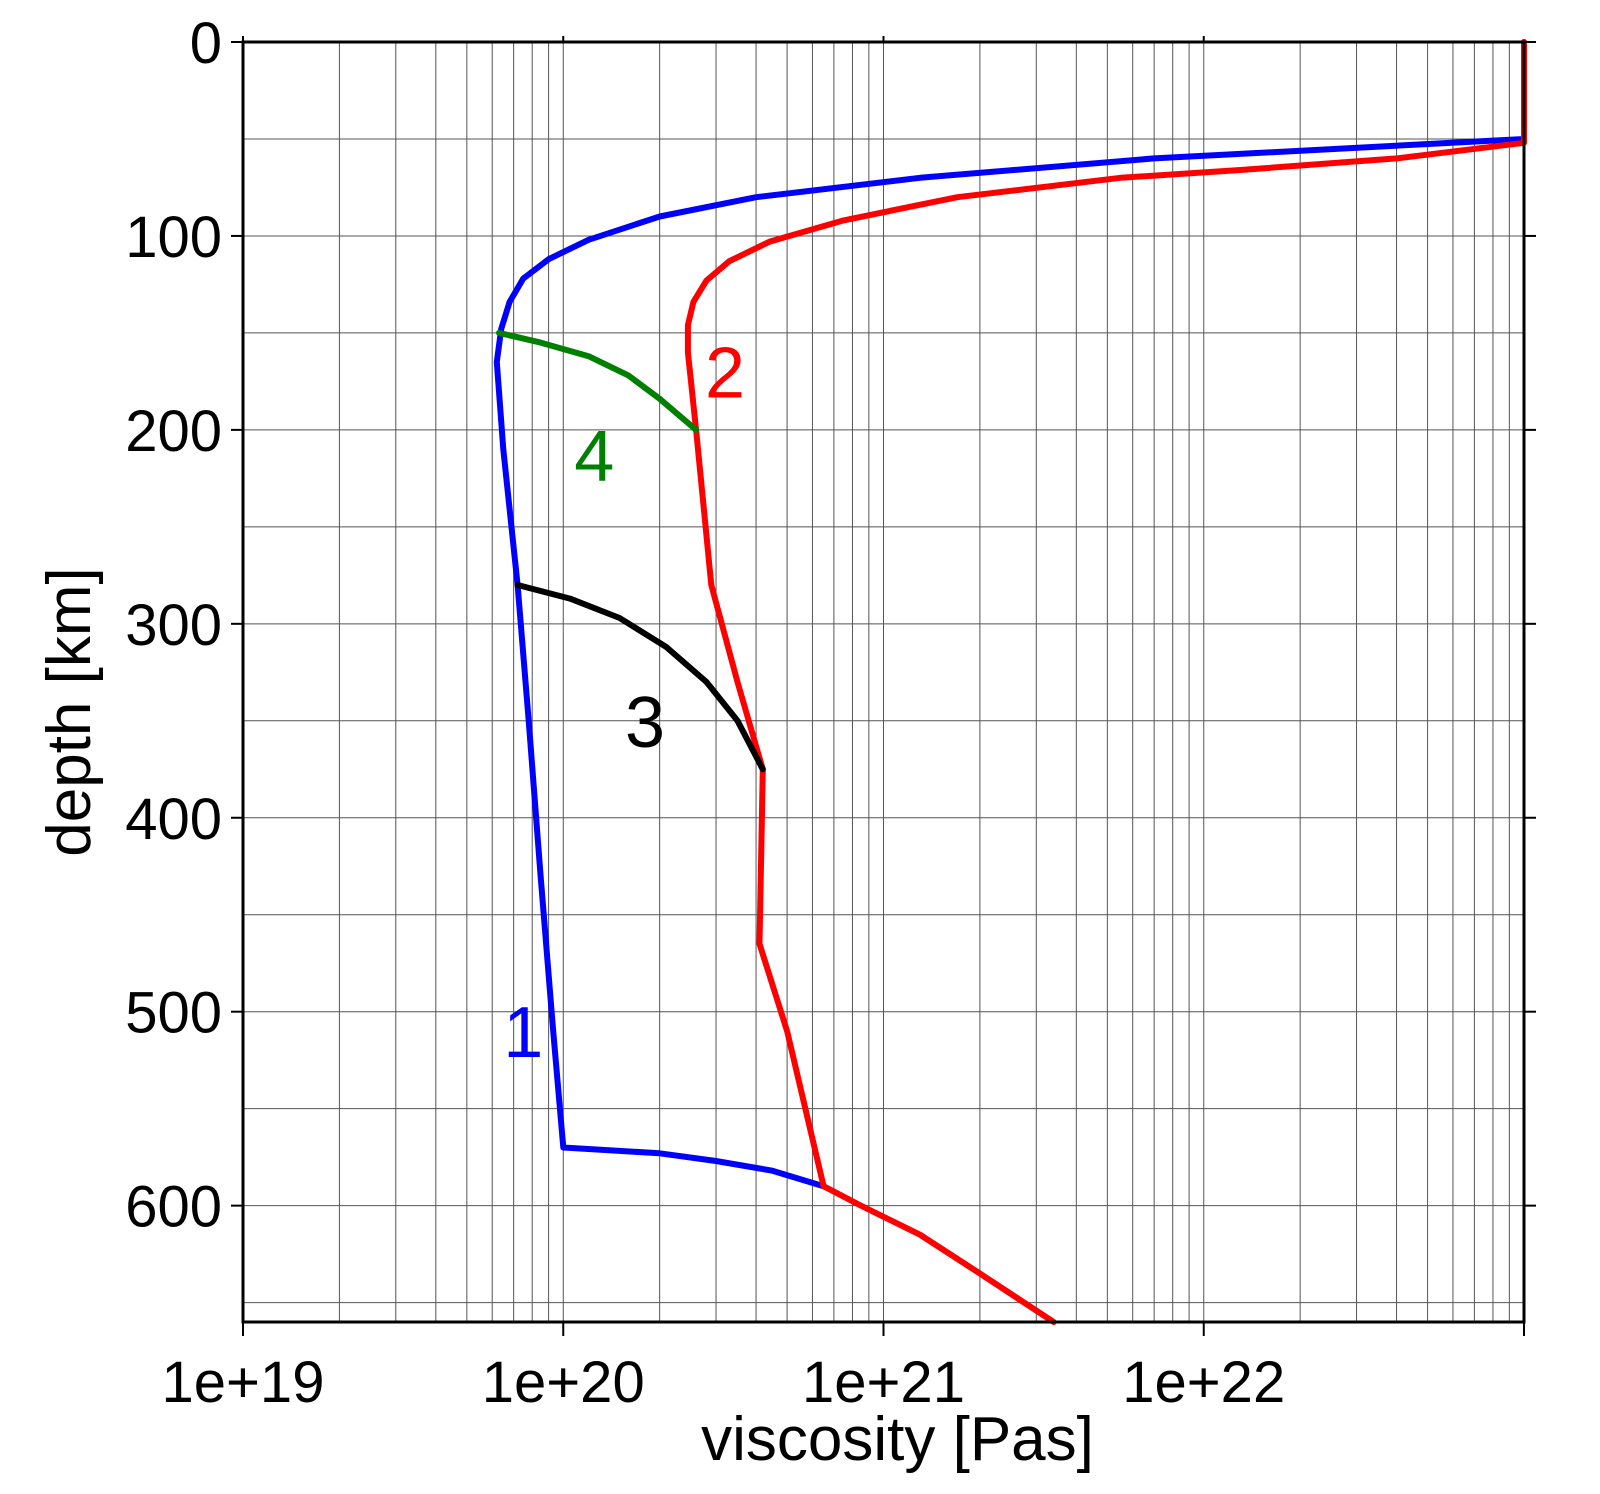  Describe the element at coordinates (173, 625) in the screenshot. I see `y-tick-label: 300` at that location.